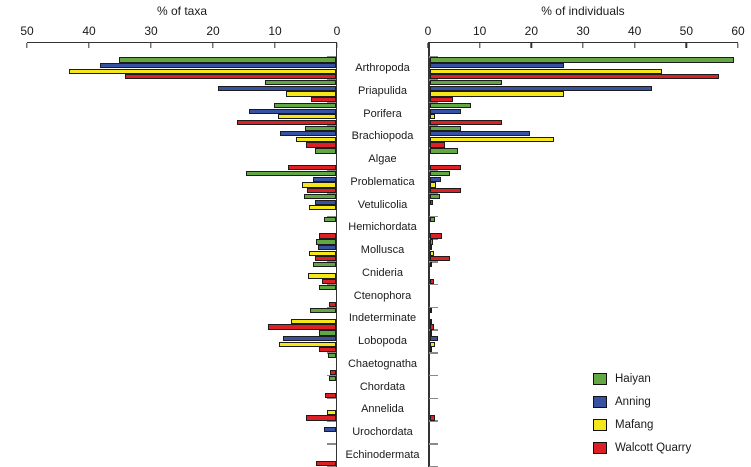 This screenshot has width=751, height=467. What do you see at coordinates (585, 296) in the screenshot?
I see `bar-group-ctenophora` at bounding box center [585, 296].